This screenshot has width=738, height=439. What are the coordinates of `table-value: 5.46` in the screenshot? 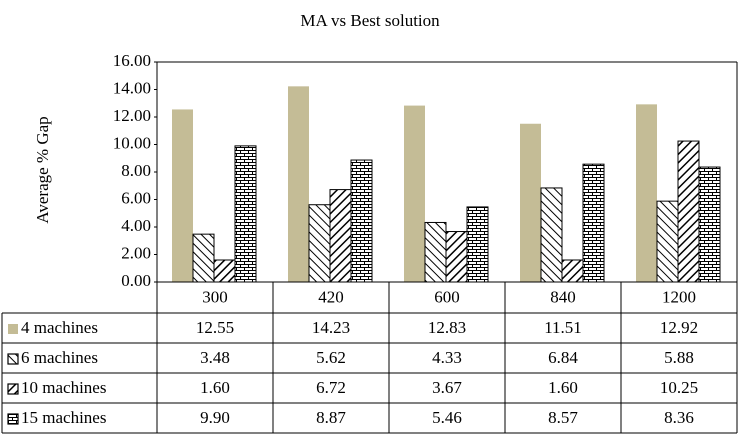 It's located at (447, 417).